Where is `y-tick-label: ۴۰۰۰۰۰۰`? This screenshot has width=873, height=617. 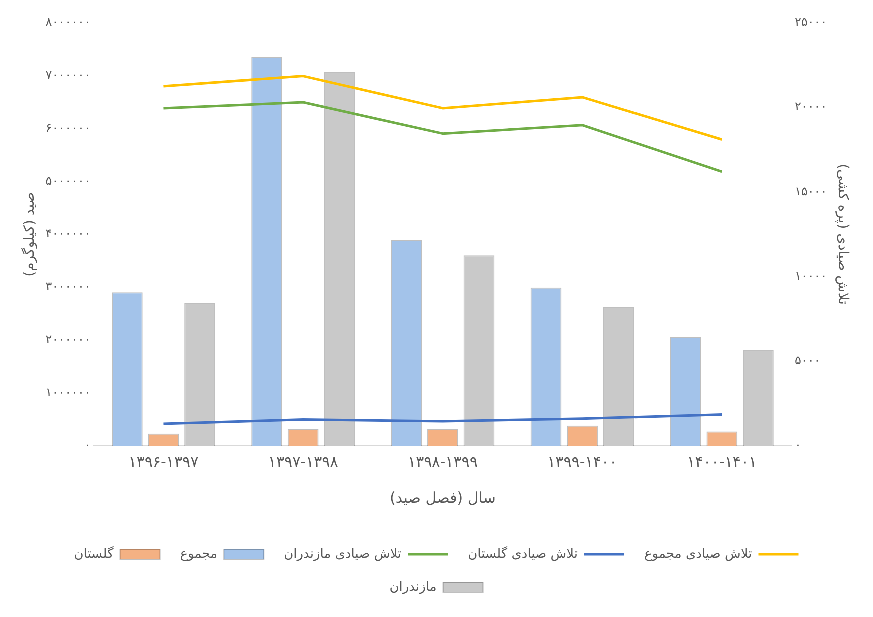
y-tick-label: ۴۰۰۰۰۰۰ is located at coordinates (68, 233).